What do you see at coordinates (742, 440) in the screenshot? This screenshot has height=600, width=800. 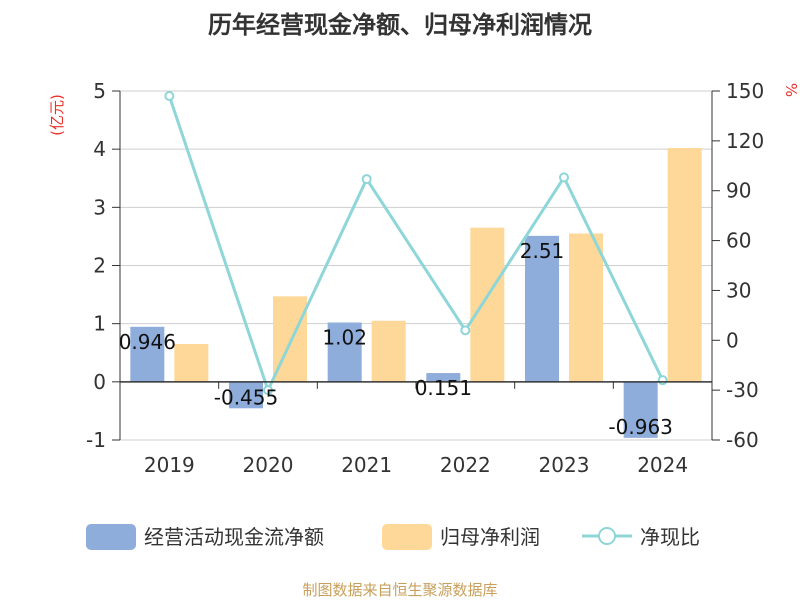 I see `right-tick-label: -60` at bounding box center [742, 440].